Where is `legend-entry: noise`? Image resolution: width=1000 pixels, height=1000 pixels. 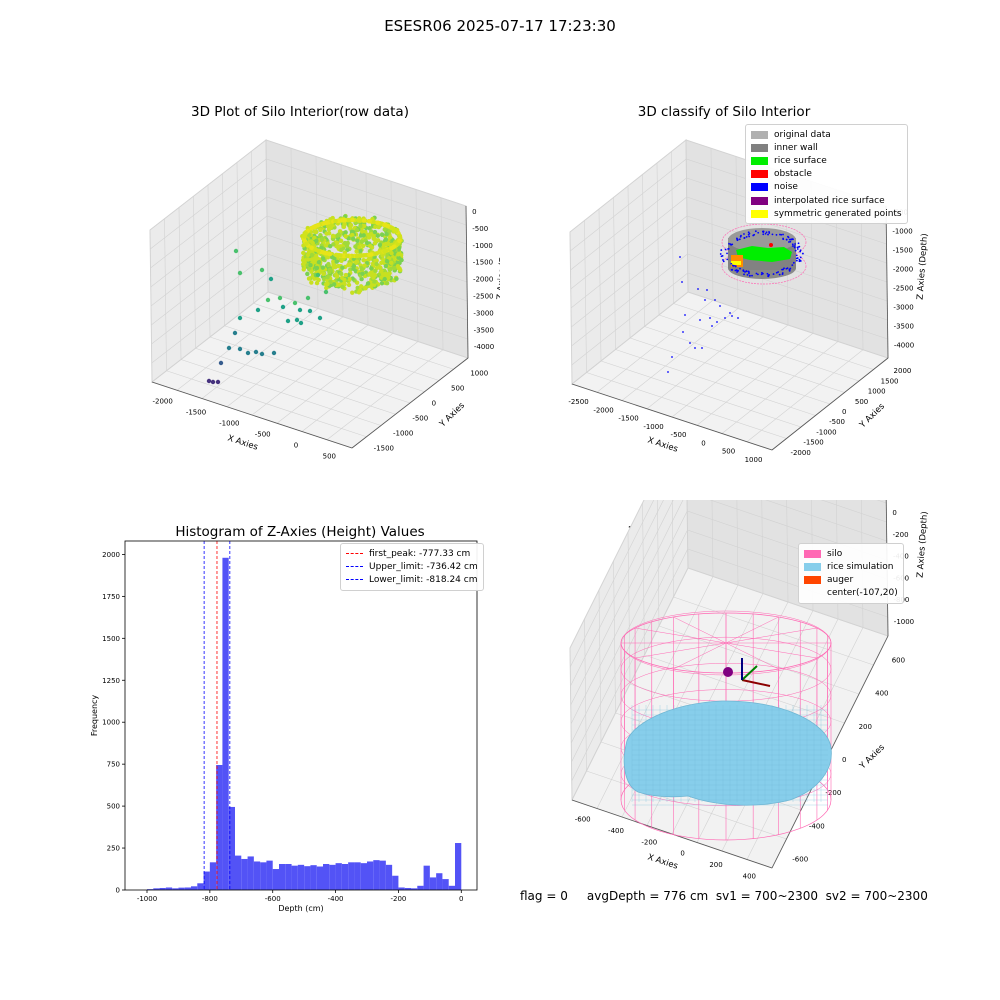
legend-entry: noise is located at coordinates (826, 187).